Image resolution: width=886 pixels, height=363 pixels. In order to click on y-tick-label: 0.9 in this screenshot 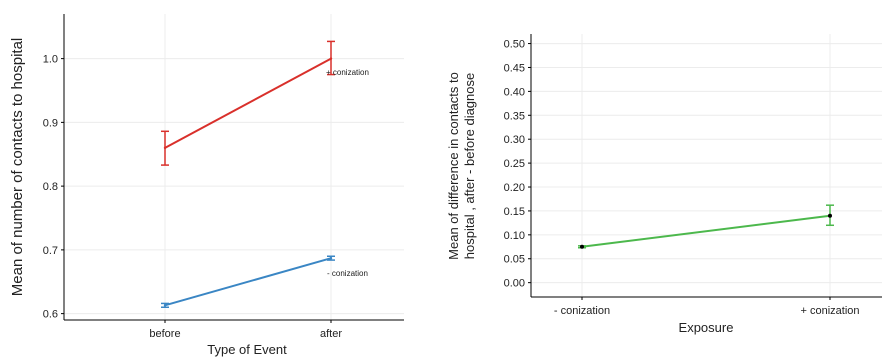, I will do `click(50, 123)`.